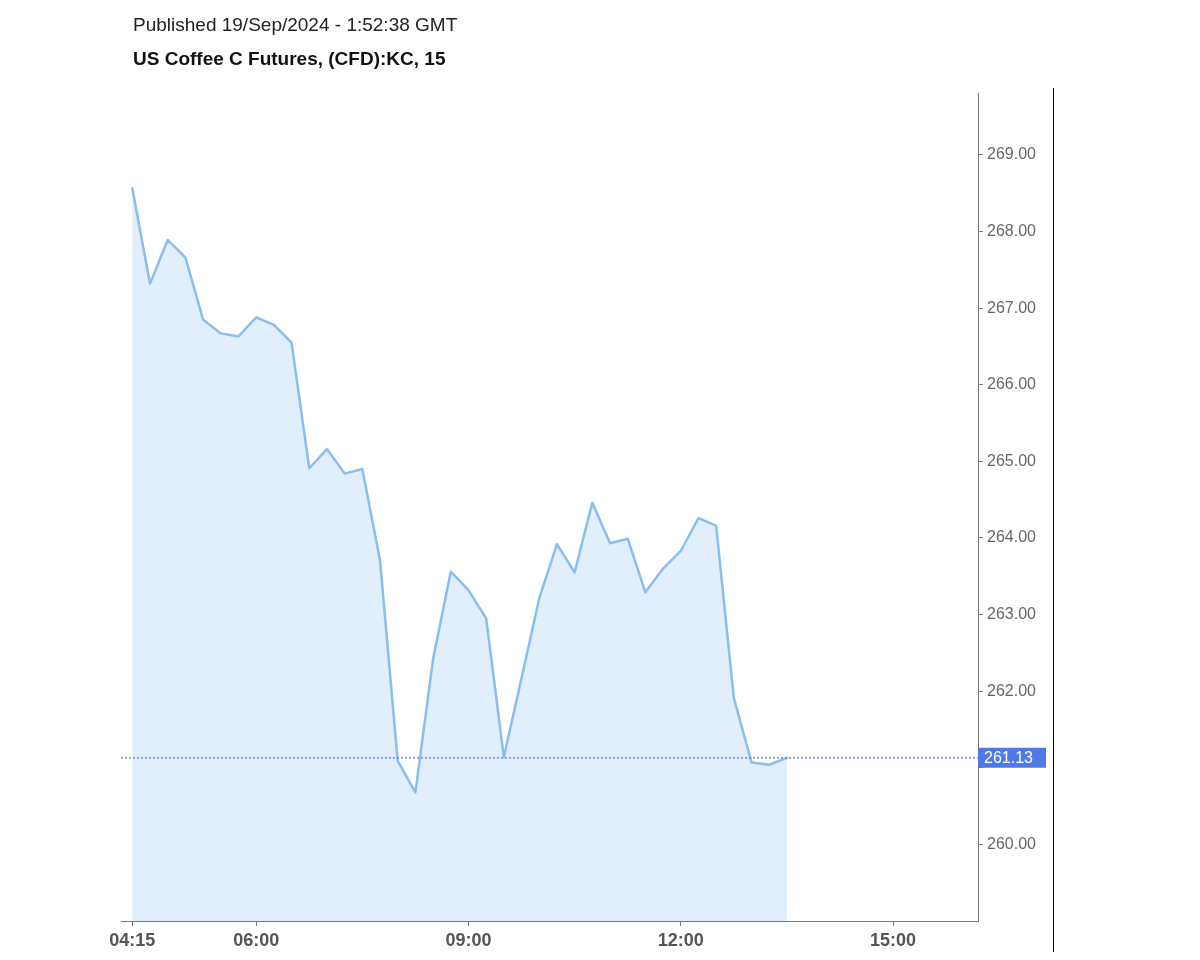  Describe the element at coordinates (1012, 613) in the screenshot. I see `y-tick-label: 263.00` at that location.